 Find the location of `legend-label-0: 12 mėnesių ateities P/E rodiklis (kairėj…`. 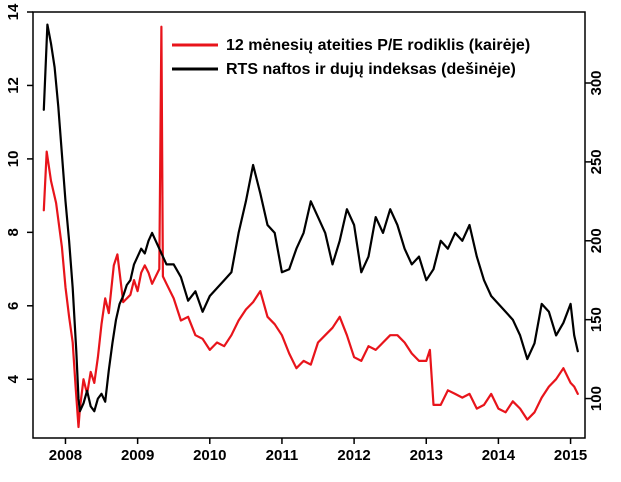

legend-label-0: 12 mėnesių ateities P/E rodiklis (kairėj… is located at coordinates (378, 45).